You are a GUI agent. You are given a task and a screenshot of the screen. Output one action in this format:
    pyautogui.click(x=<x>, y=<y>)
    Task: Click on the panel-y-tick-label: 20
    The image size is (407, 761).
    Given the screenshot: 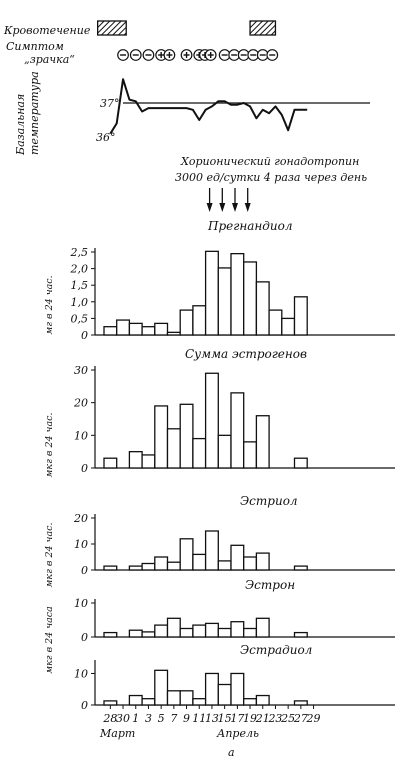 What is the action you would take?
    pyautogui.click(x=80, y=518)
    